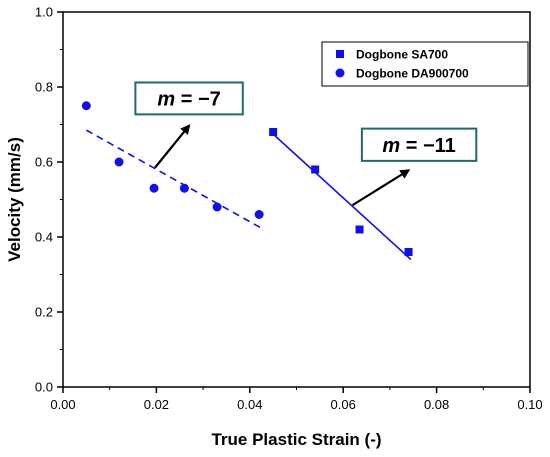 The height and width of the screenshot is (457, 550). What do you see at coordinates (340, 54) in the screenshot?
I see `legend-marker-square` at bounding box center [340, 54].